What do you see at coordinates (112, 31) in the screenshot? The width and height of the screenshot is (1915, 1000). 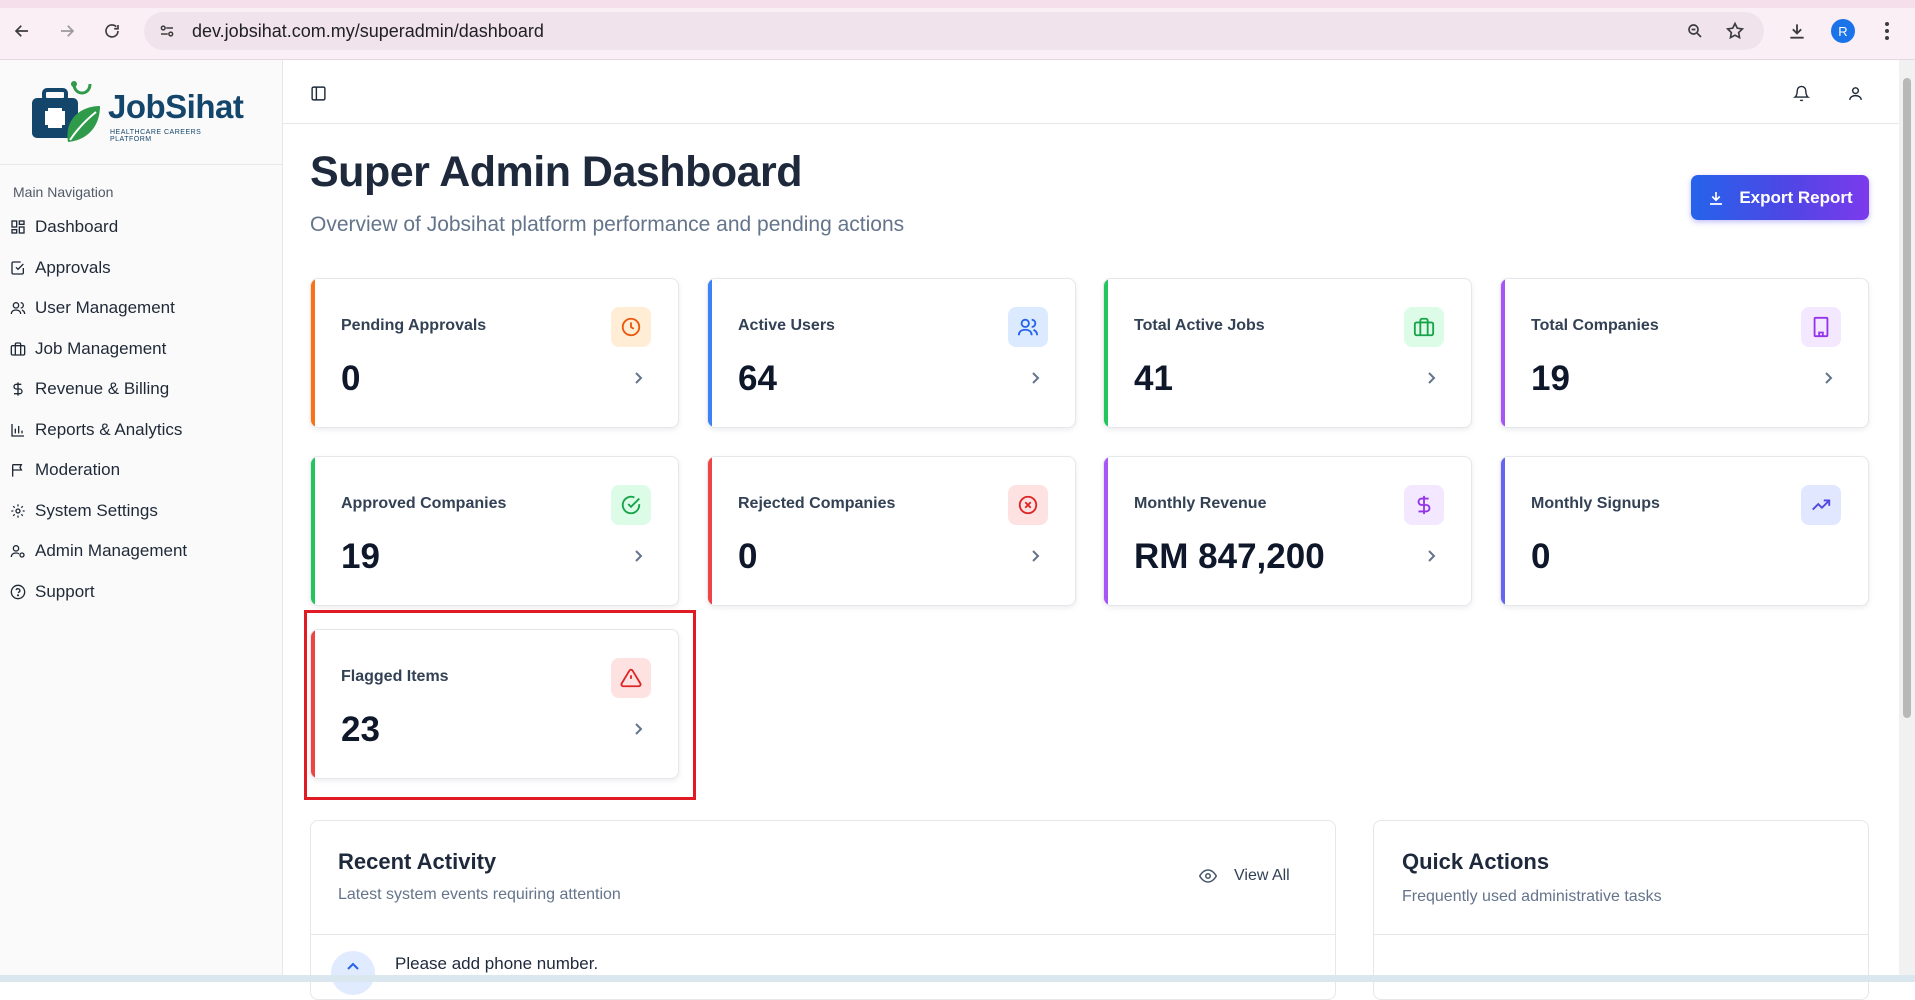 I see `reload-icon` at bounding box center [112, 31].